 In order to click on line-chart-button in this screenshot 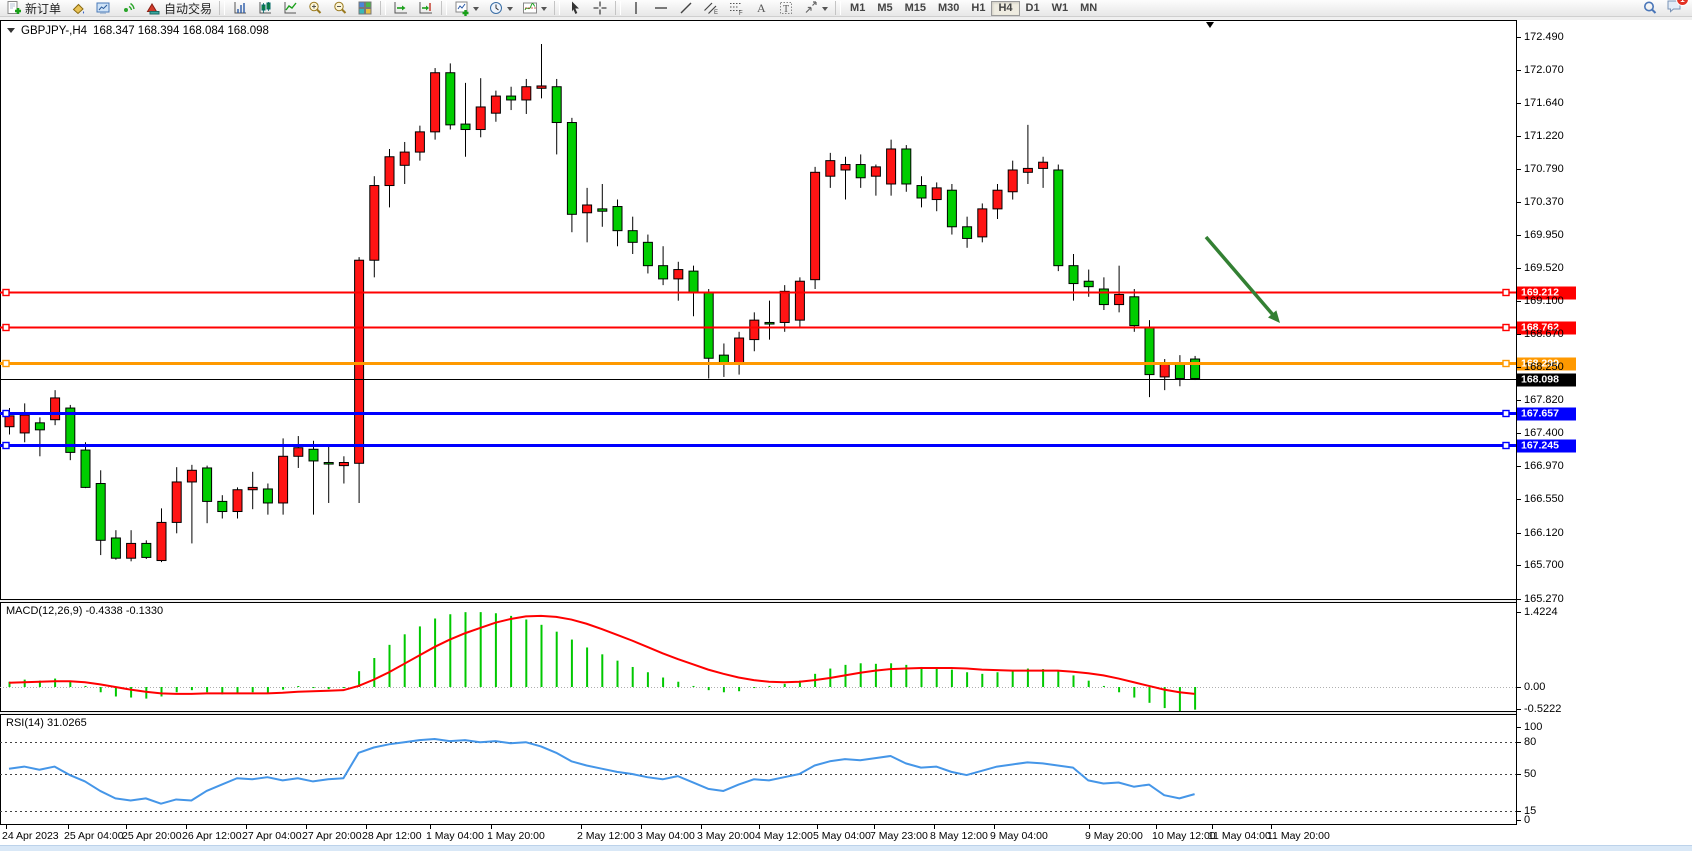, I will do `click(290, 8)`.